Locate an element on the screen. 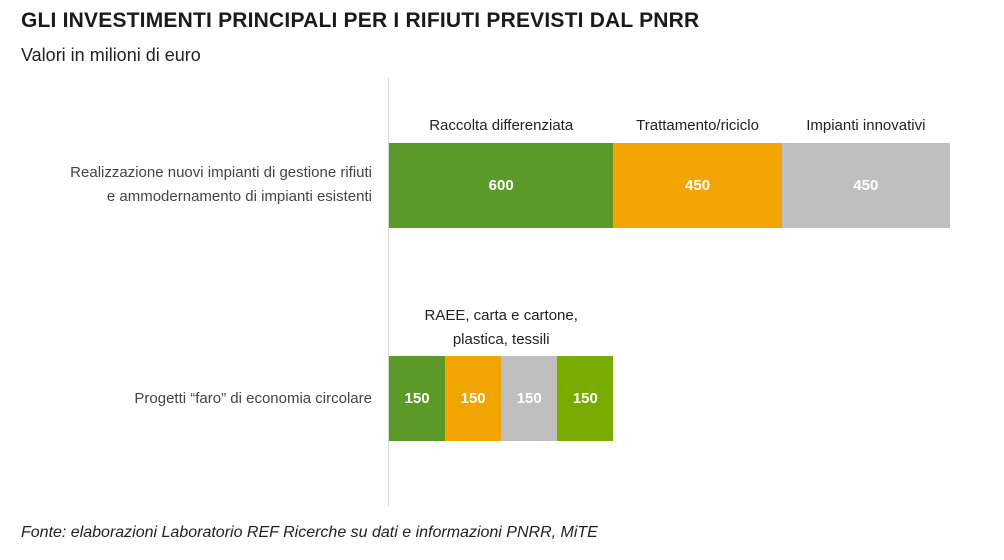  segment-header-label: Raccolta differenziata is located at coordinates (501, 125).